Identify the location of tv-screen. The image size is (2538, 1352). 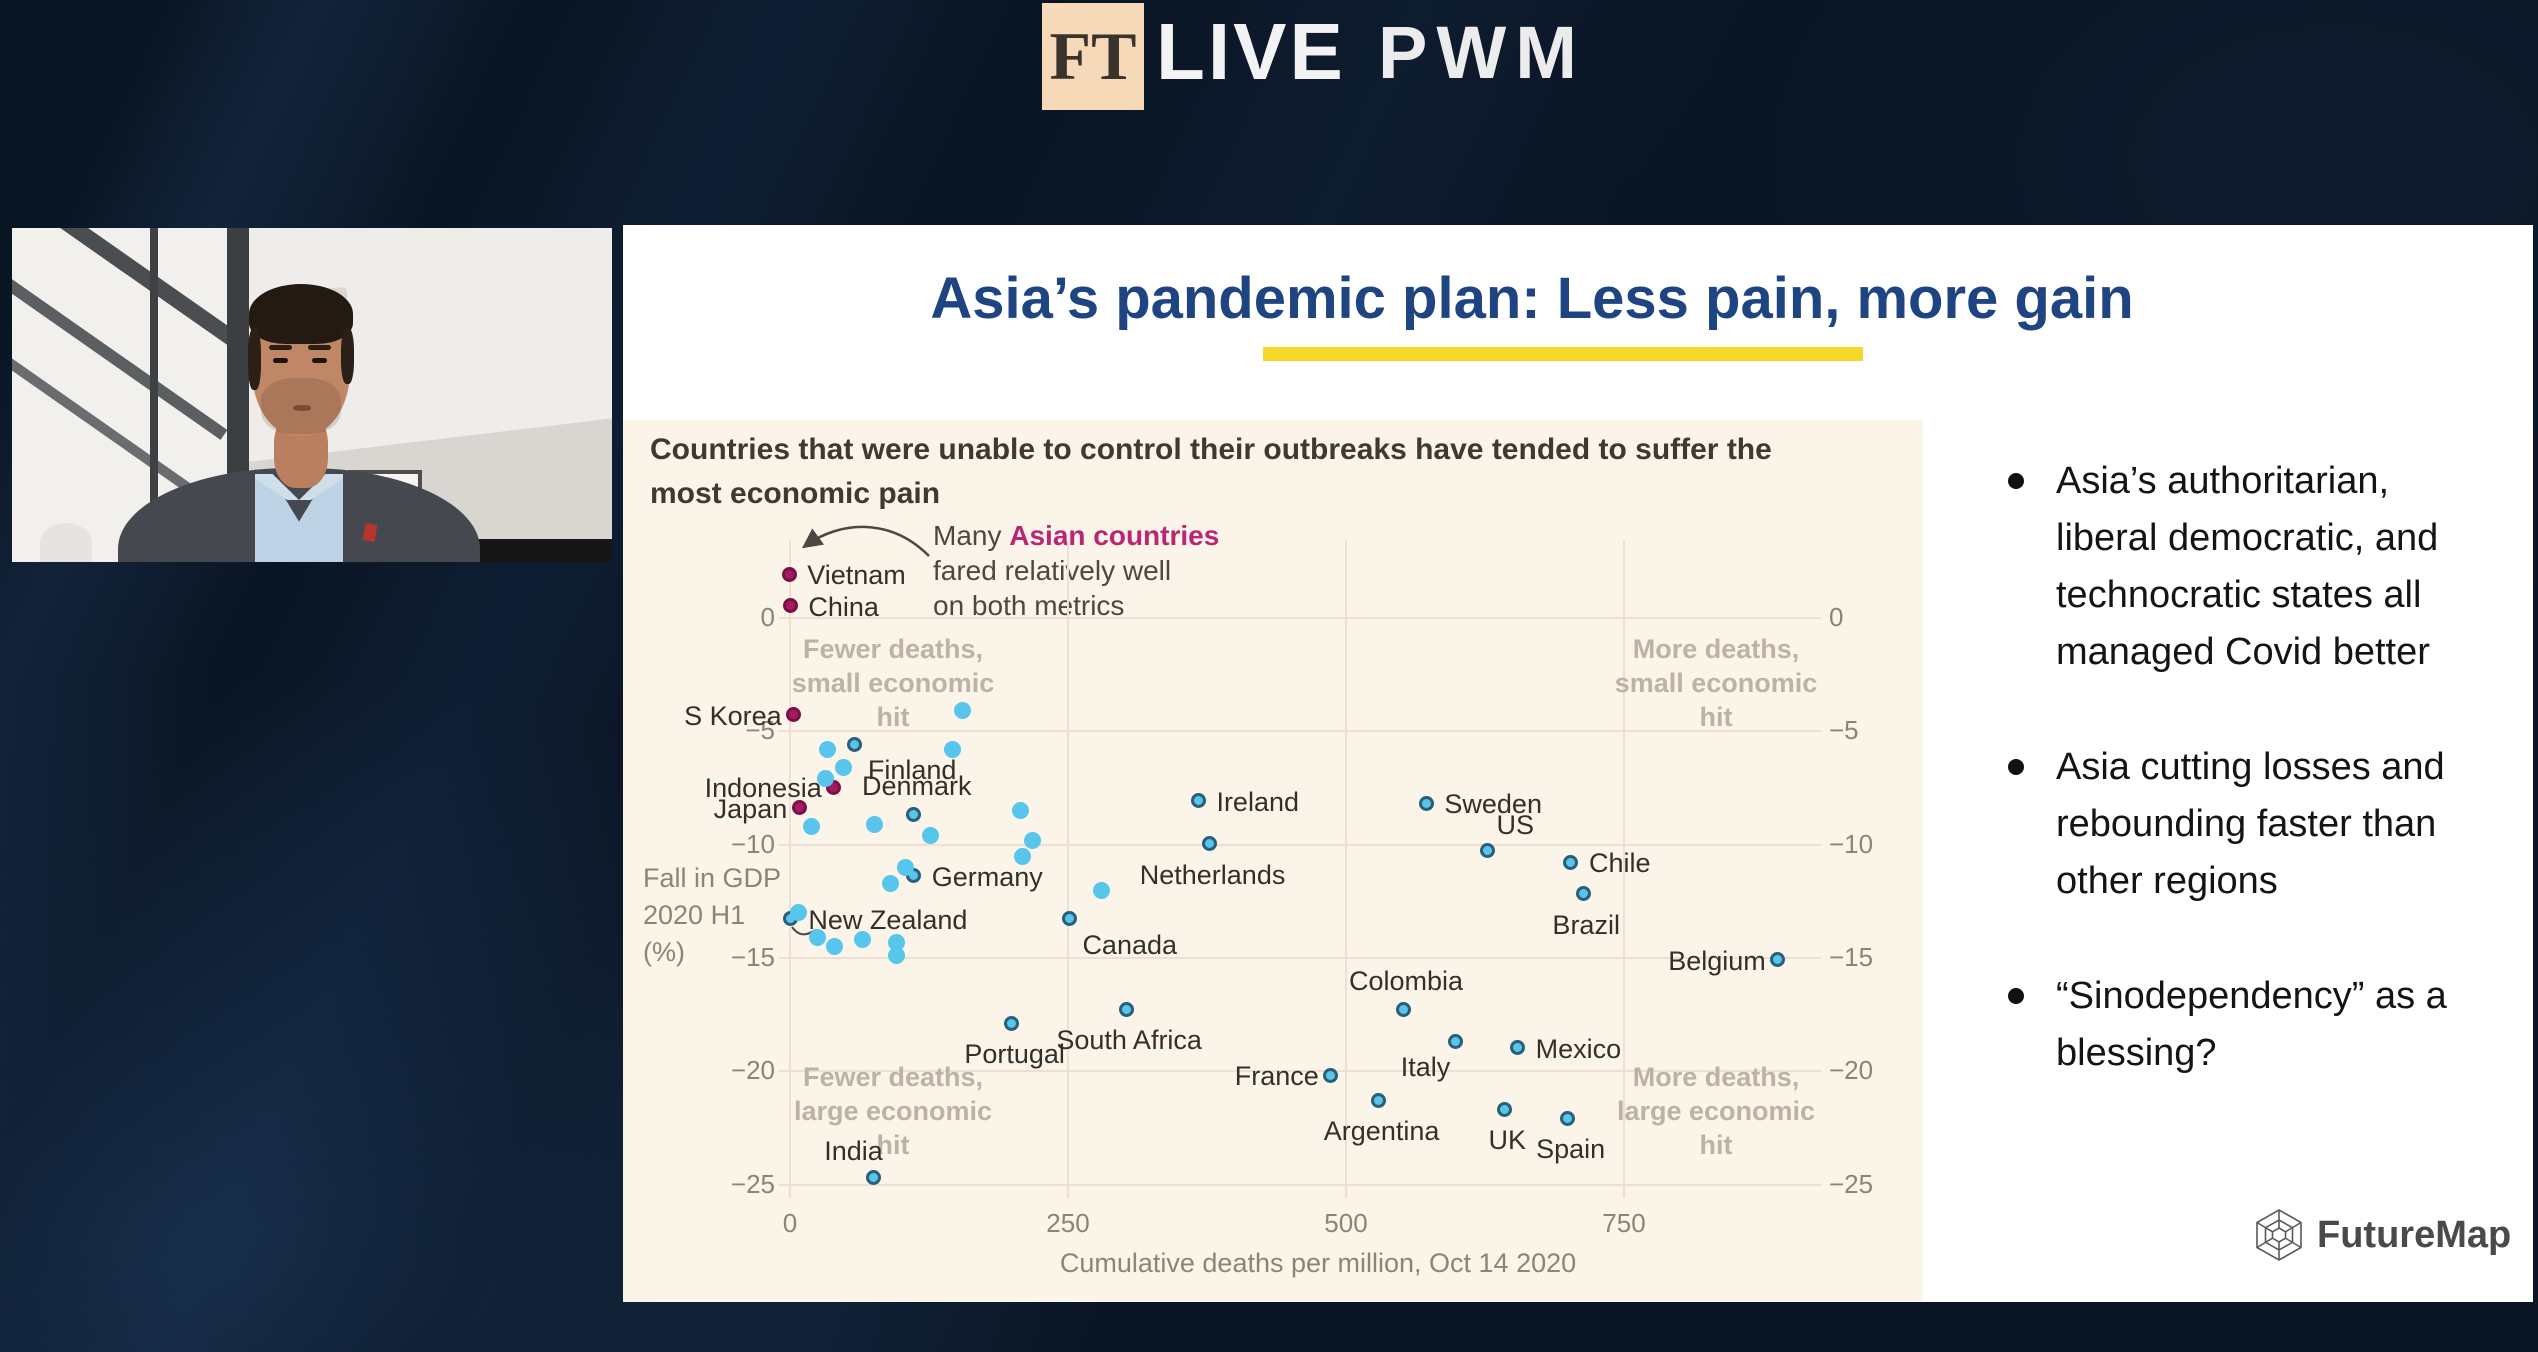
(533, 550).